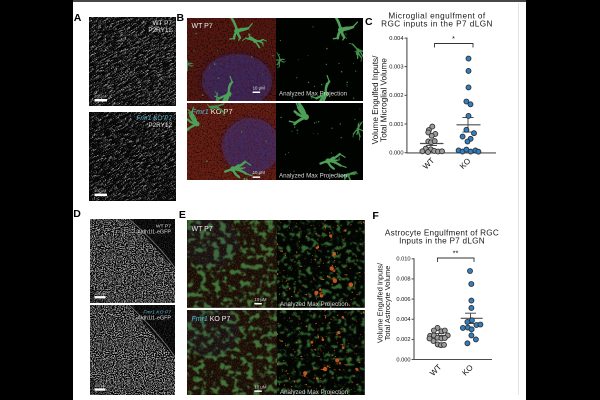  I want to click on svg-text: Microglial engulfment of, so click(437, 15).